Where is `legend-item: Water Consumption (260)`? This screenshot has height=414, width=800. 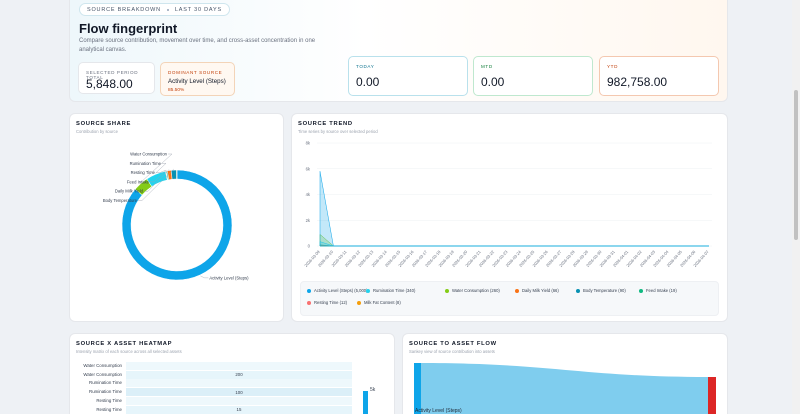
legend-item: Water Consumption (260) is located at coordinates (472, 290).